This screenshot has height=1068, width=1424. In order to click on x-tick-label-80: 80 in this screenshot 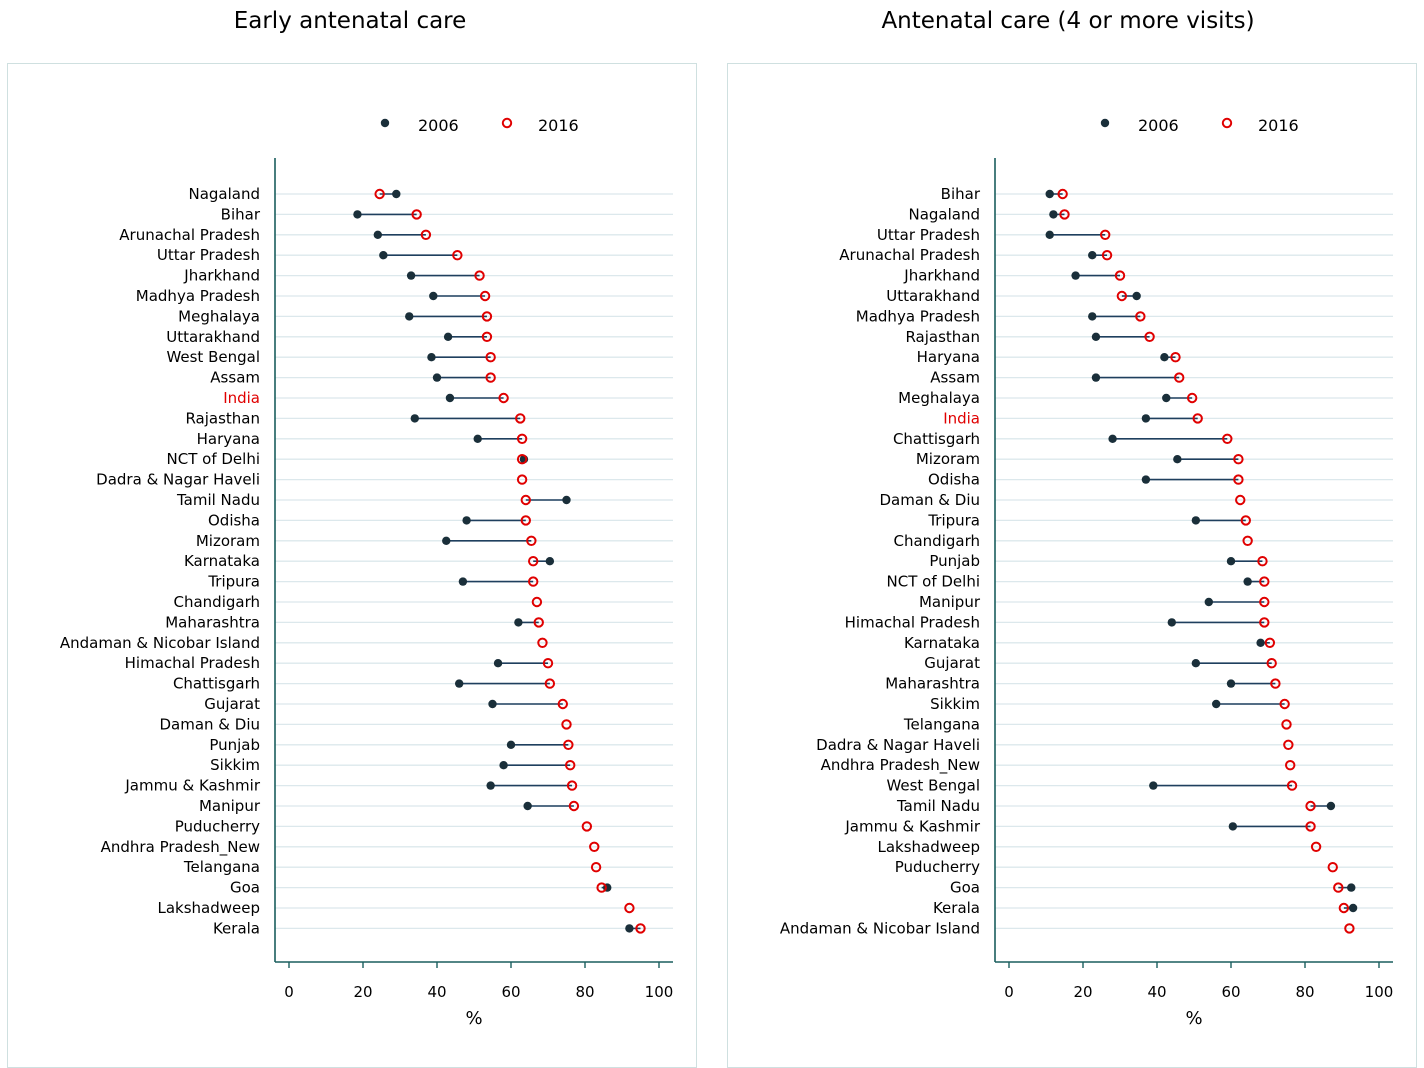, I will do `click(584, 992)`.